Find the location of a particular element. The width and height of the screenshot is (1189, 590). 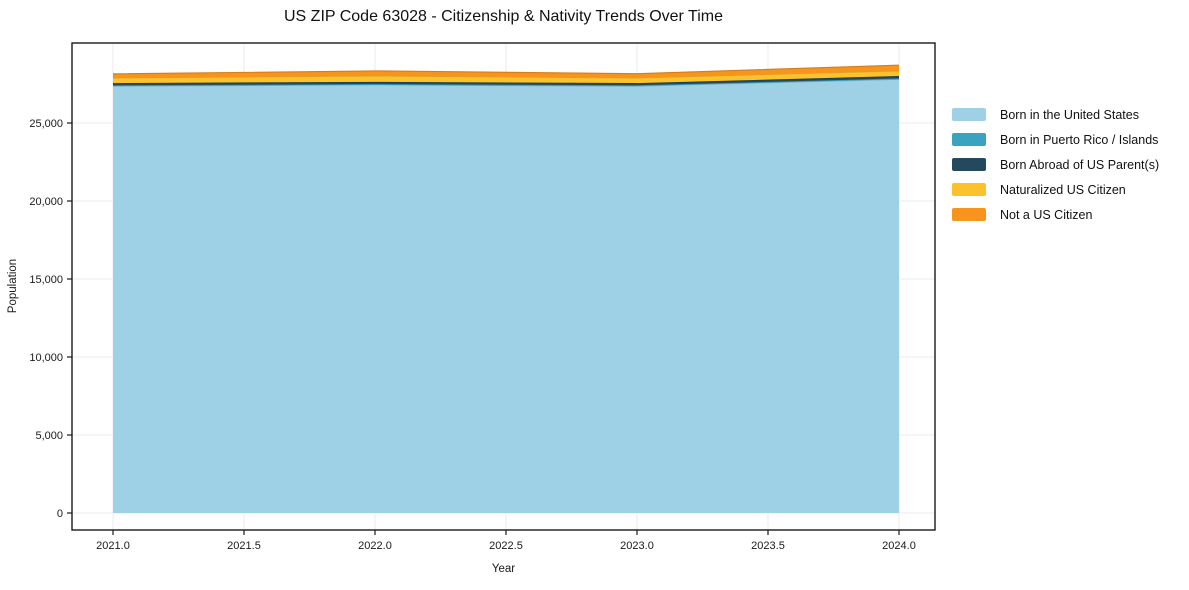

svg-text: 2022.5 is located at coordinates (506, 546).